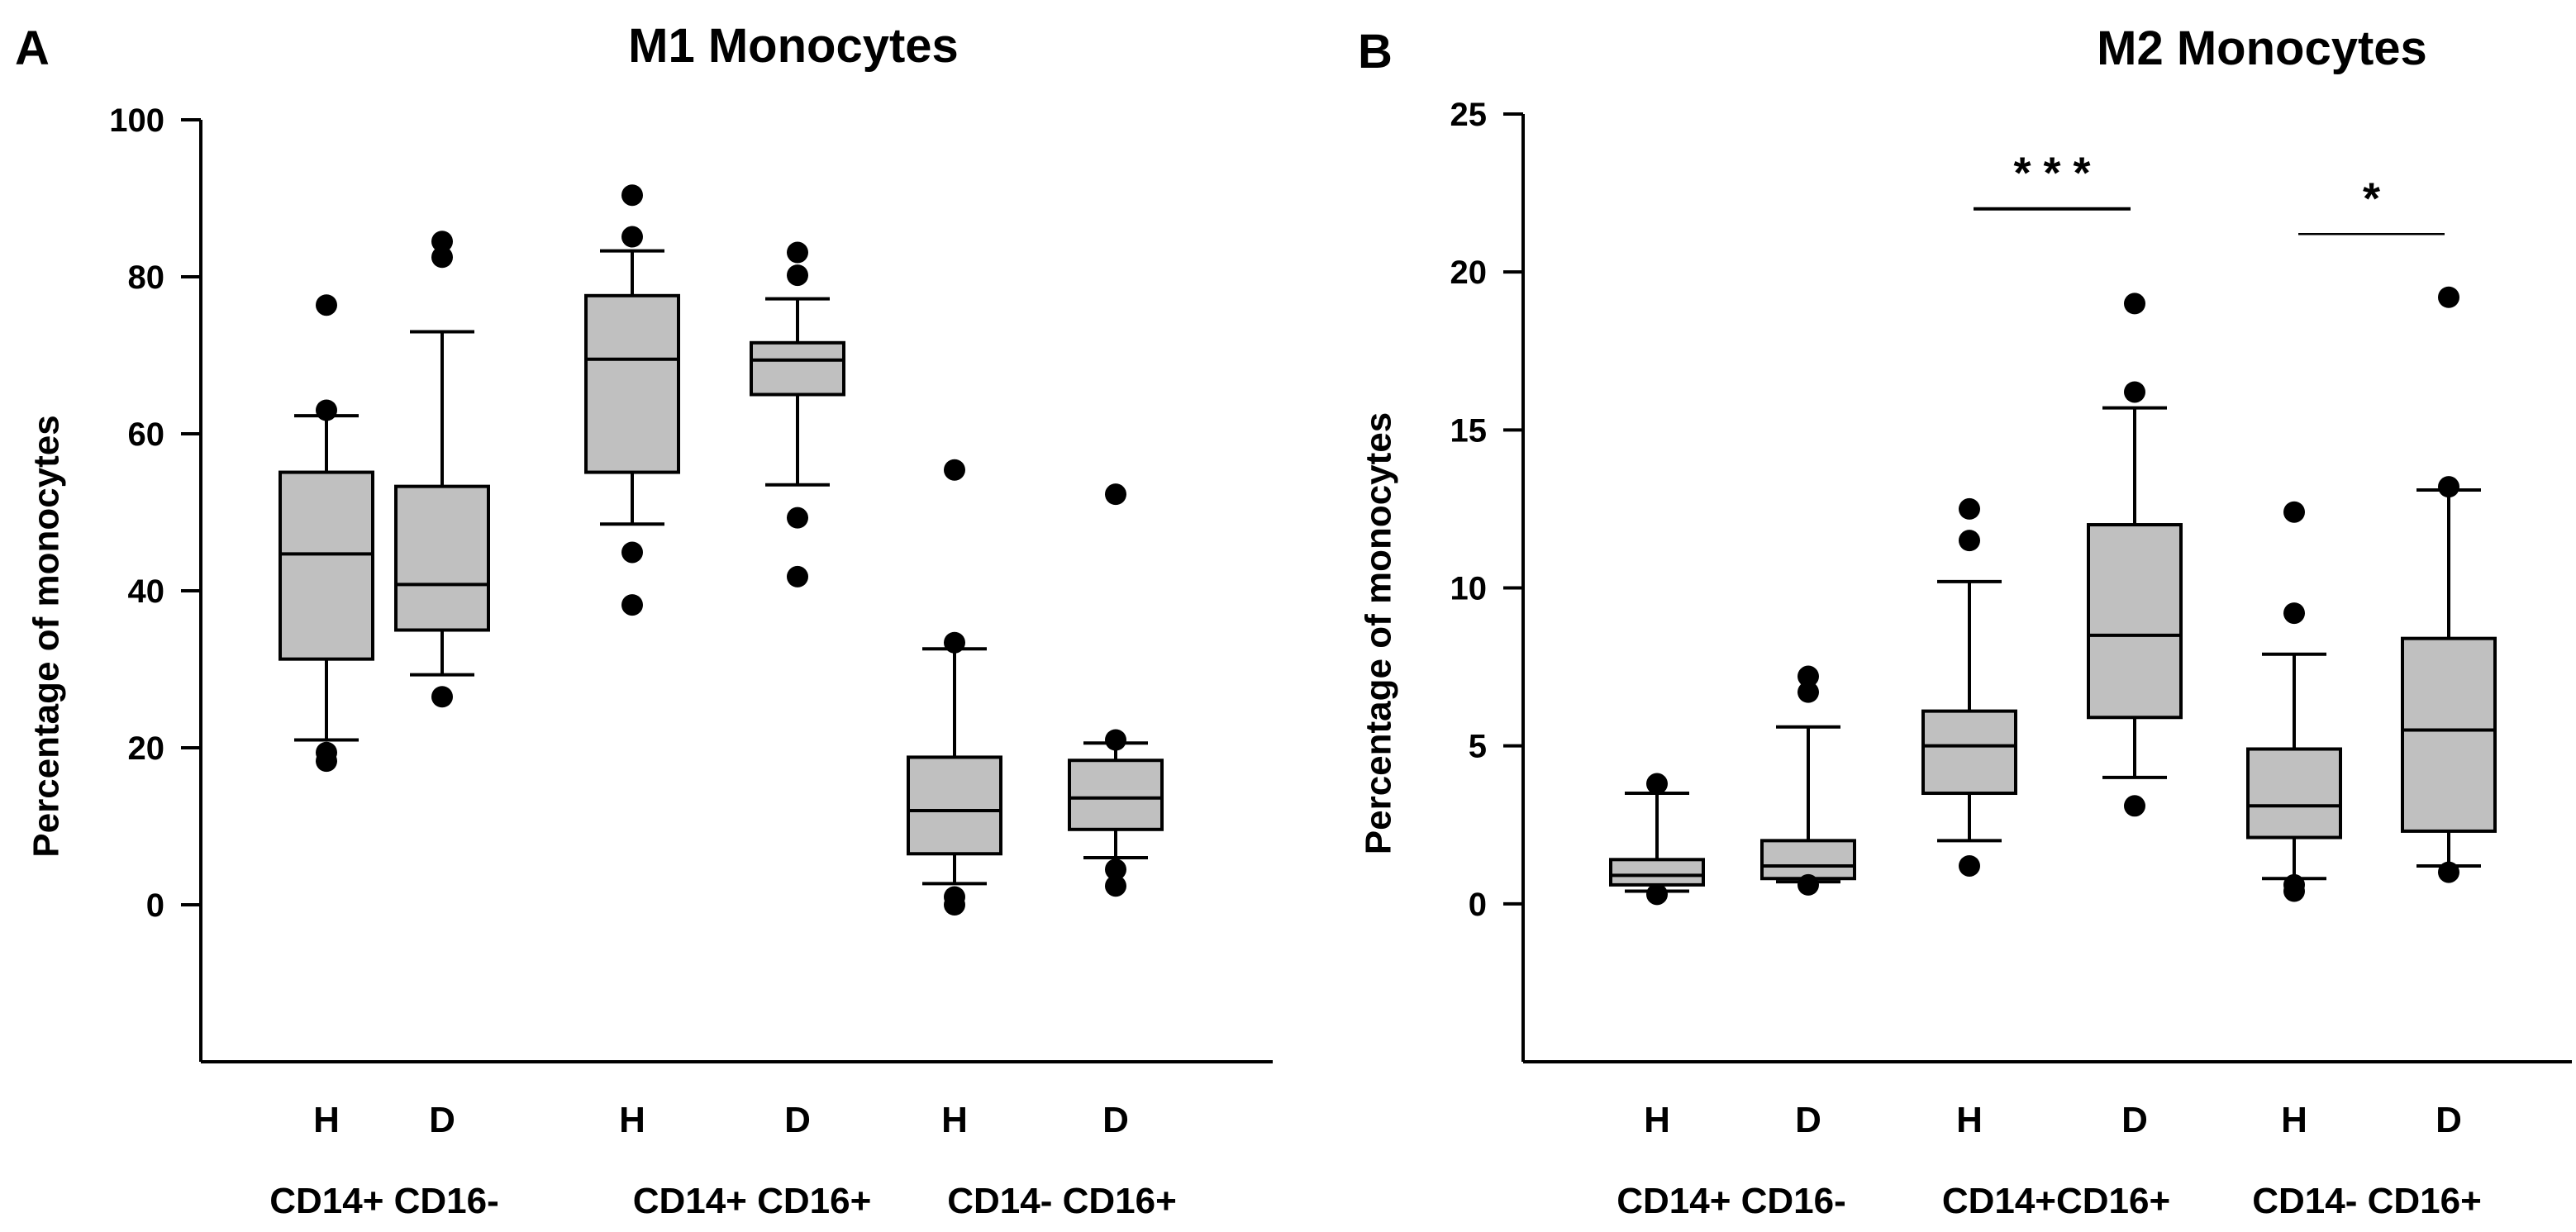 Image resolution: width=2576 pixels, height=1232 pixels. What do you see at coordinates (32, 48) in the screenshot?
I see `panel-letter: A` at bounding box center [32, 48].